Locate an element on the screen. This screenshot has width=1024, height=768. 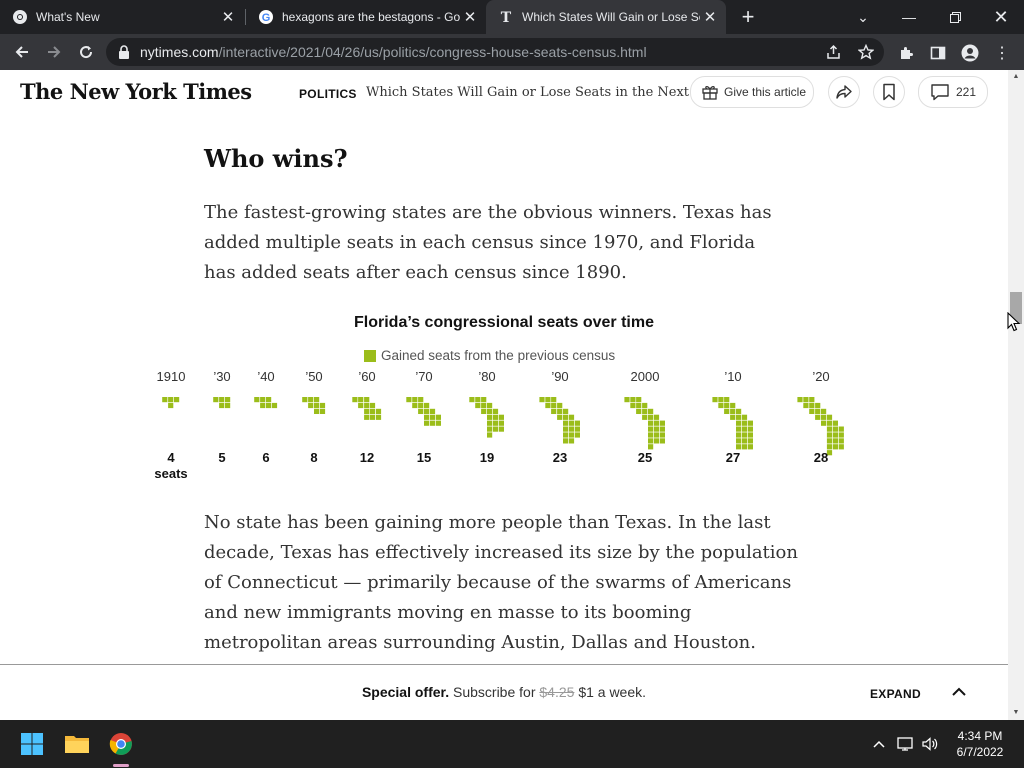
bookmark-star-icon is located at coordinates (866, 51).